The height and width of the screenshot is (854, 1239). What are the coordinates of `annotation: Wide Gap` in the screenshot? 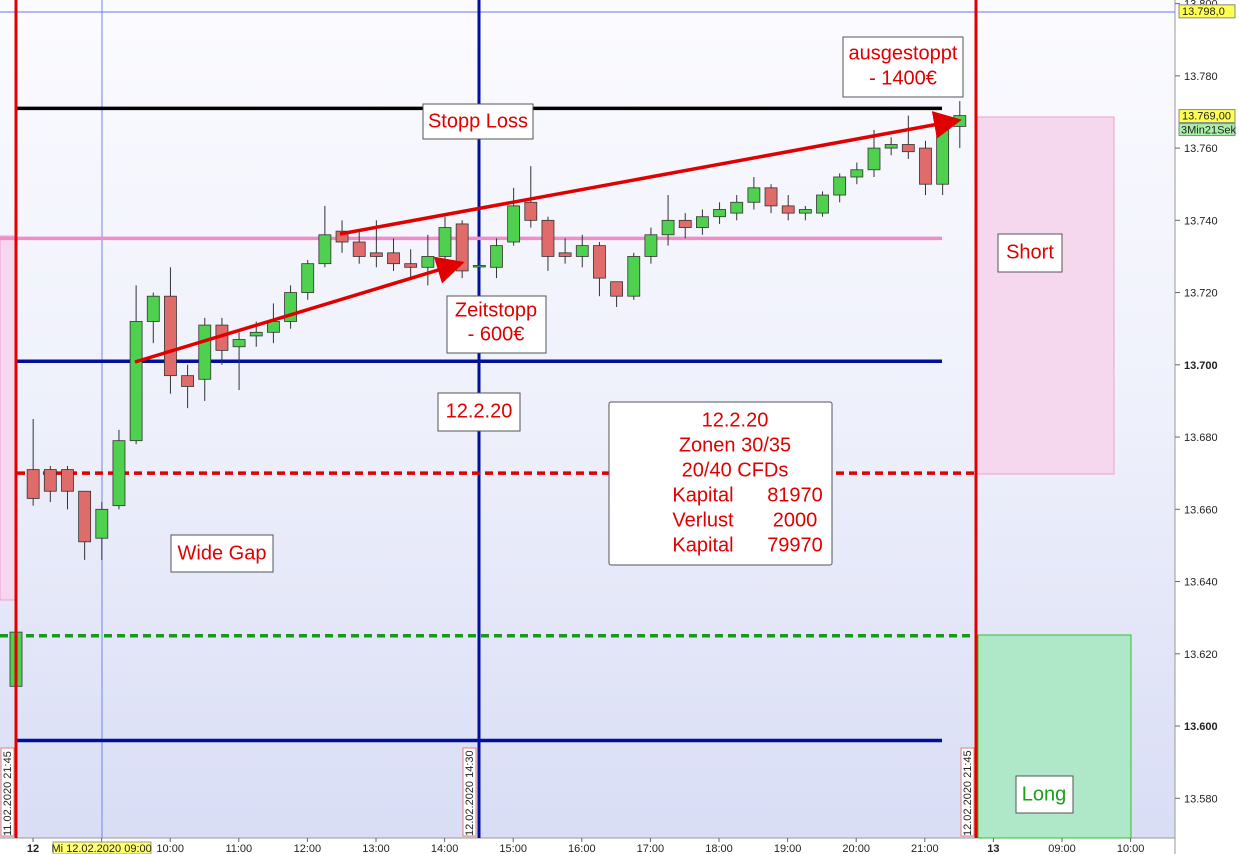 It's located at (222, 553).